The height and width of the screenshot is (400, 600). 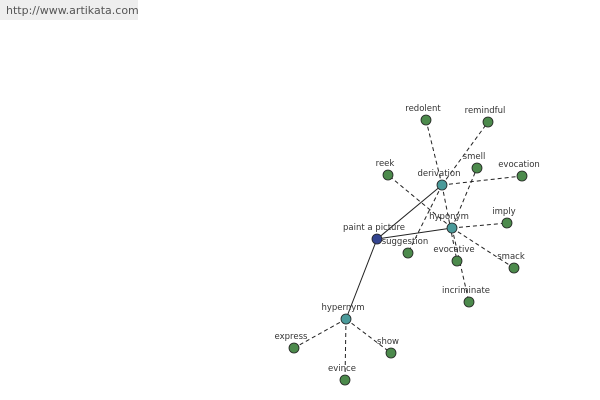 I want to click on node-label: reek, so click(x=385, y=164).